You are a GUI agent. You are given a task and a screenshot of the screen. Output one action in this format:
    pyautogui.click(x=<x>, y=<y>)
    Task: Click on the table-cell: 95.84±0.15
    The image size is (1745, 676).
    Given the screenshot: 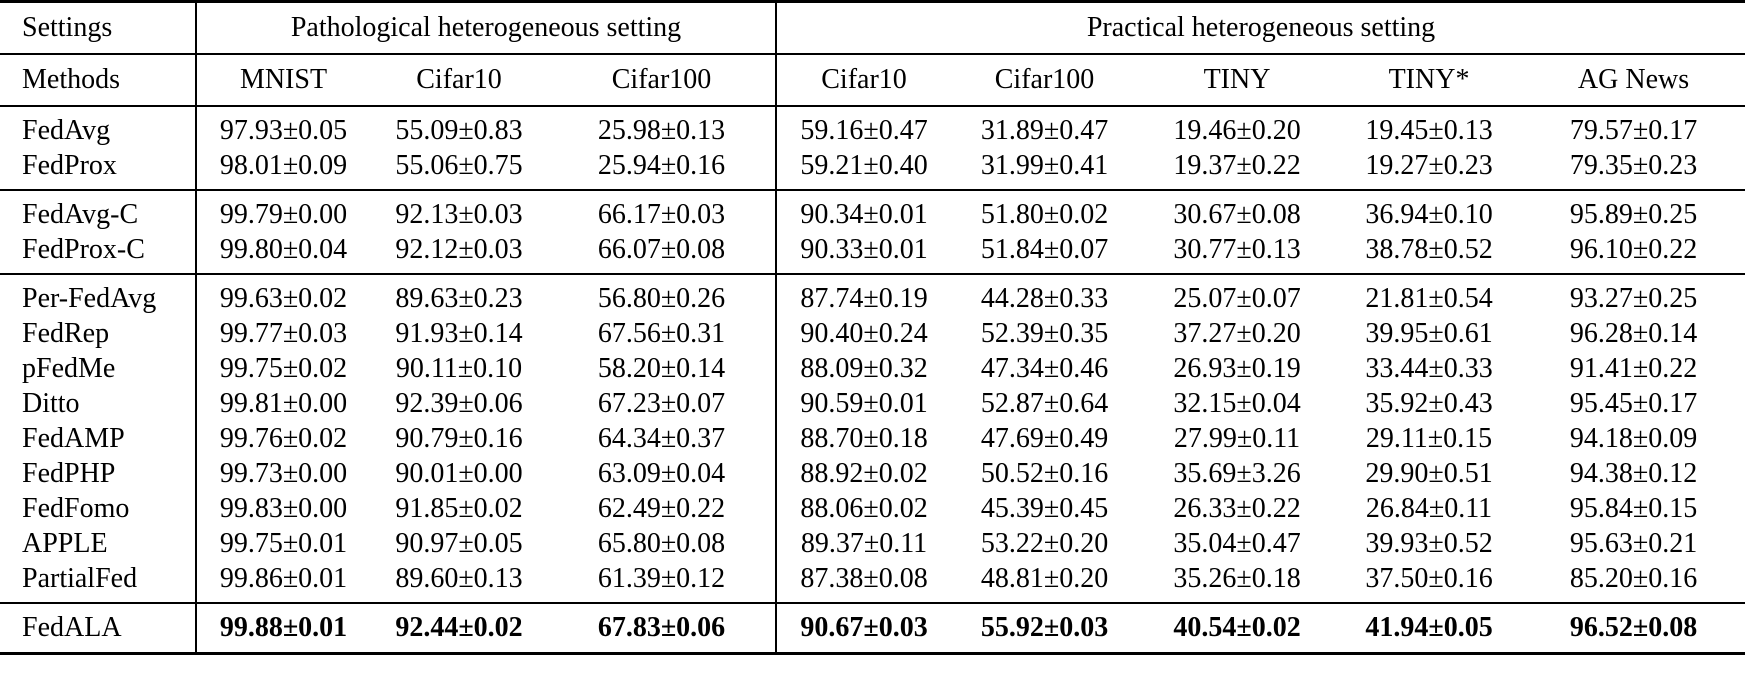 What is the action you would take?
    pyautogui.click(x=1633, y=508)
    